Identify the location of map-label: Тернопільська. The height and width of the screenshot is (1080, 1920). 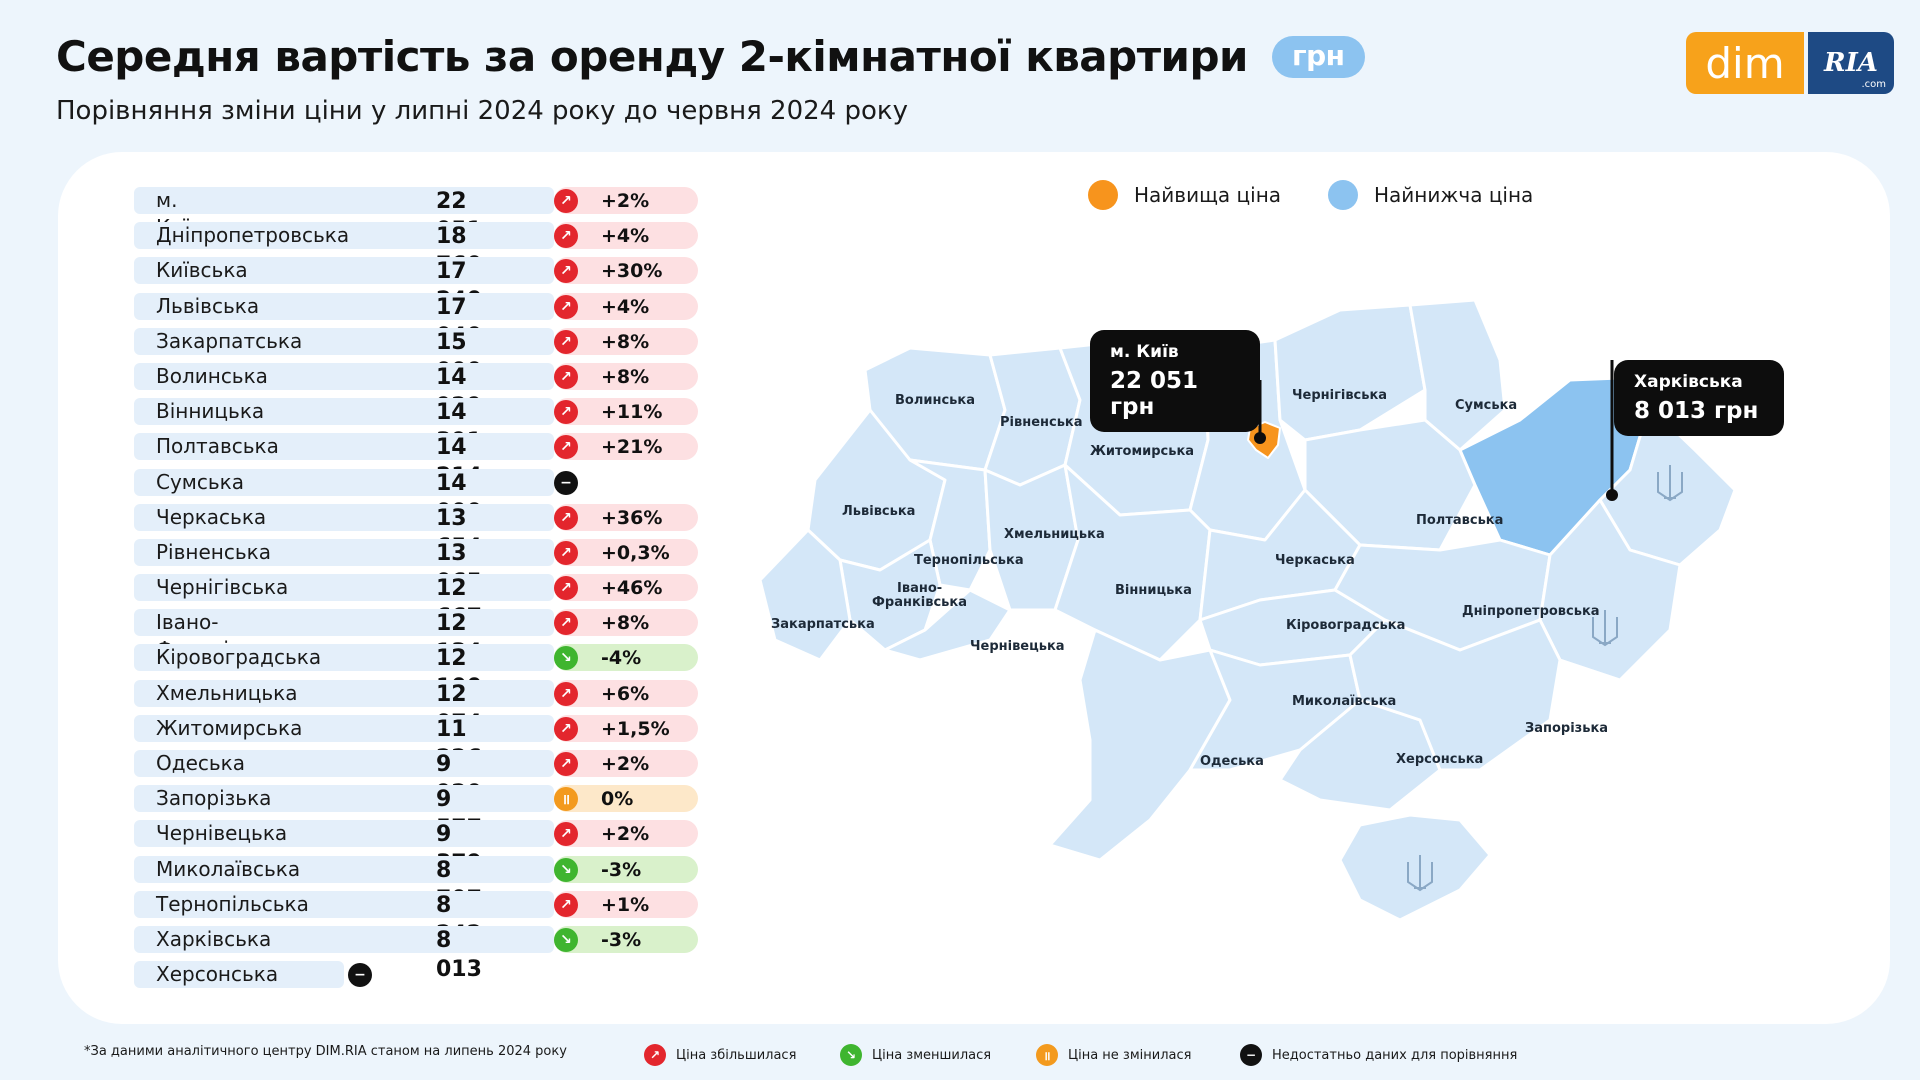
(969, 560).